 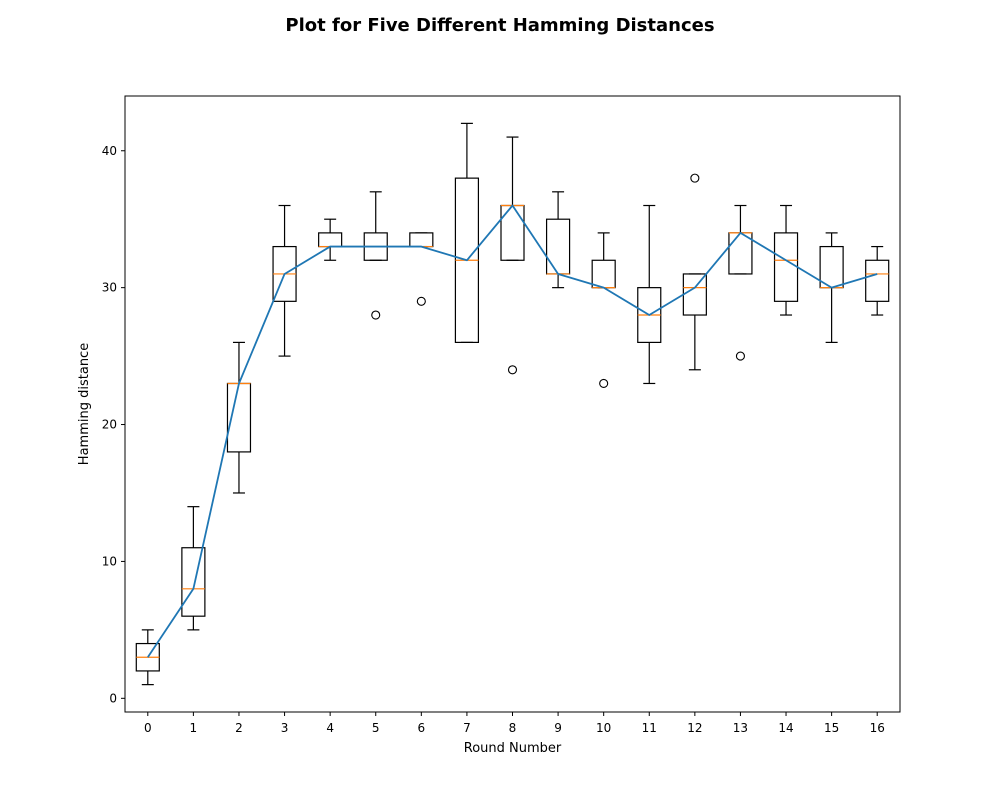 What do you see at coordinates (513, 728) in the screenshot?
I see `x-tick-label: 8` at bounding box center [513, 728].